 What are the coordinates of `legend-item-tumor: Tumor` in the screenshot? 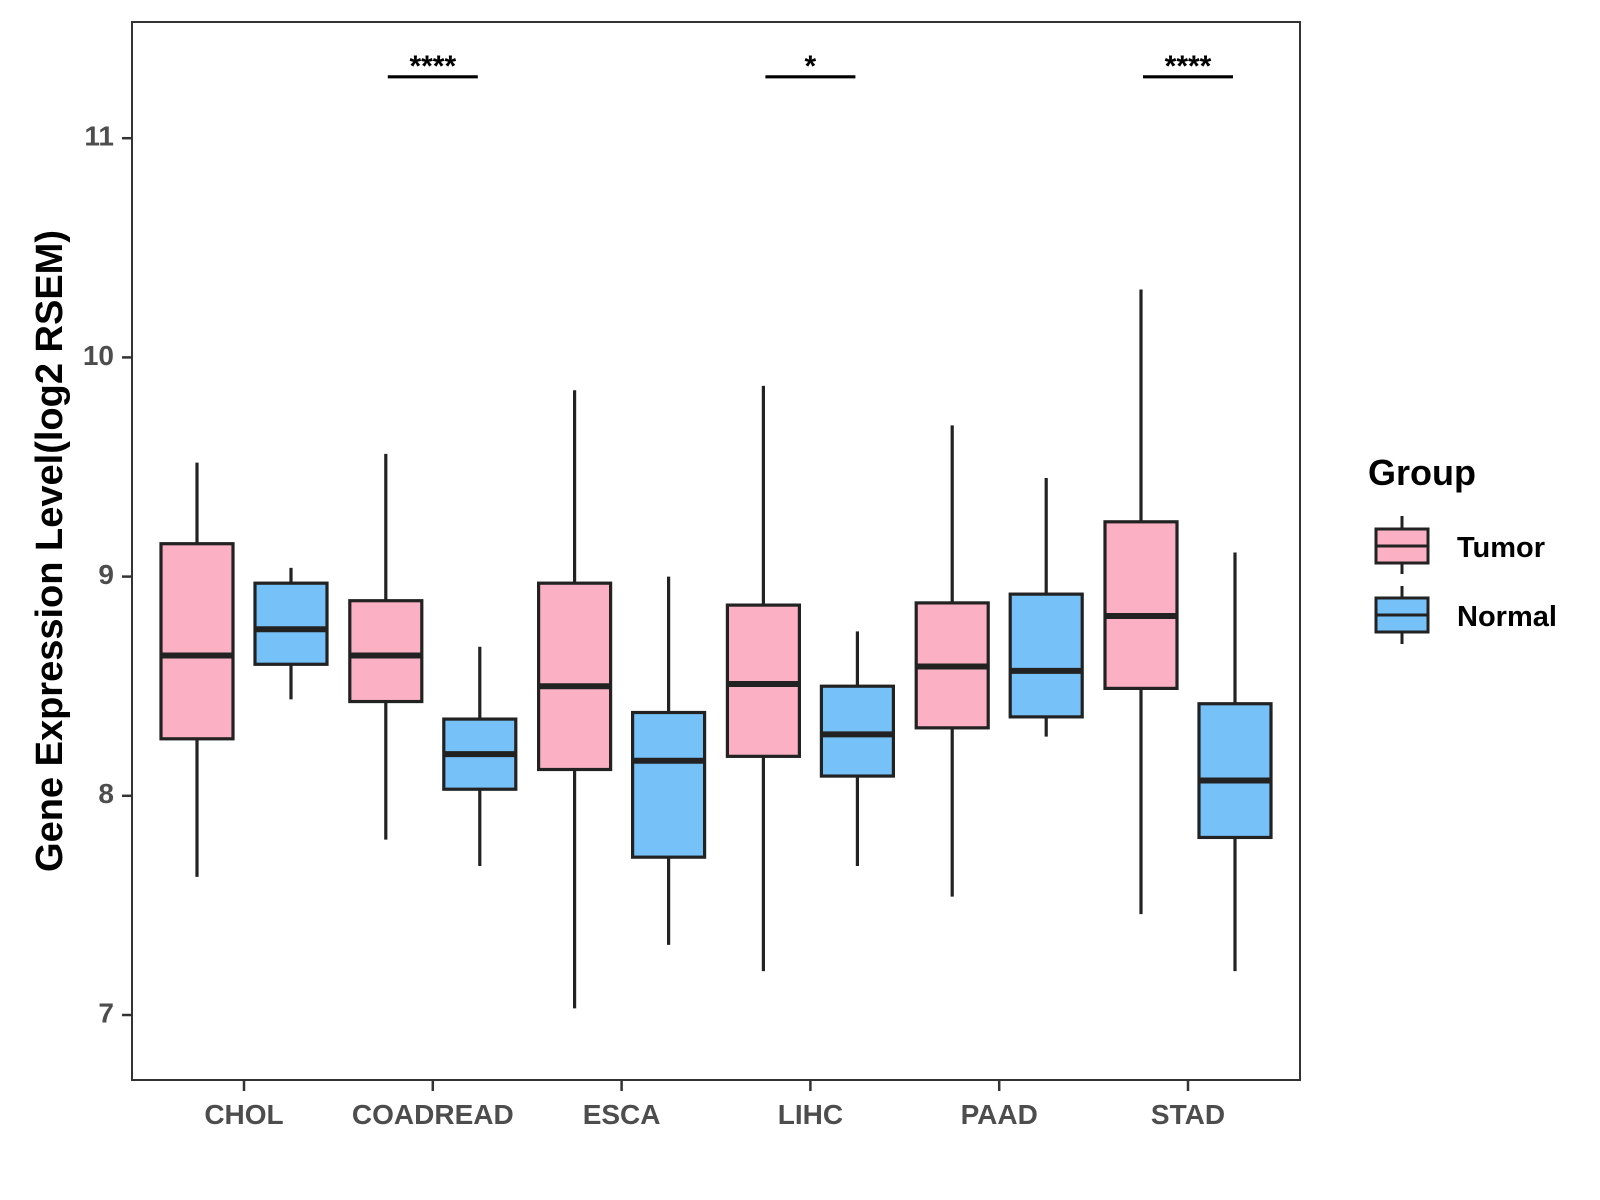 It's located at (1459, 545).